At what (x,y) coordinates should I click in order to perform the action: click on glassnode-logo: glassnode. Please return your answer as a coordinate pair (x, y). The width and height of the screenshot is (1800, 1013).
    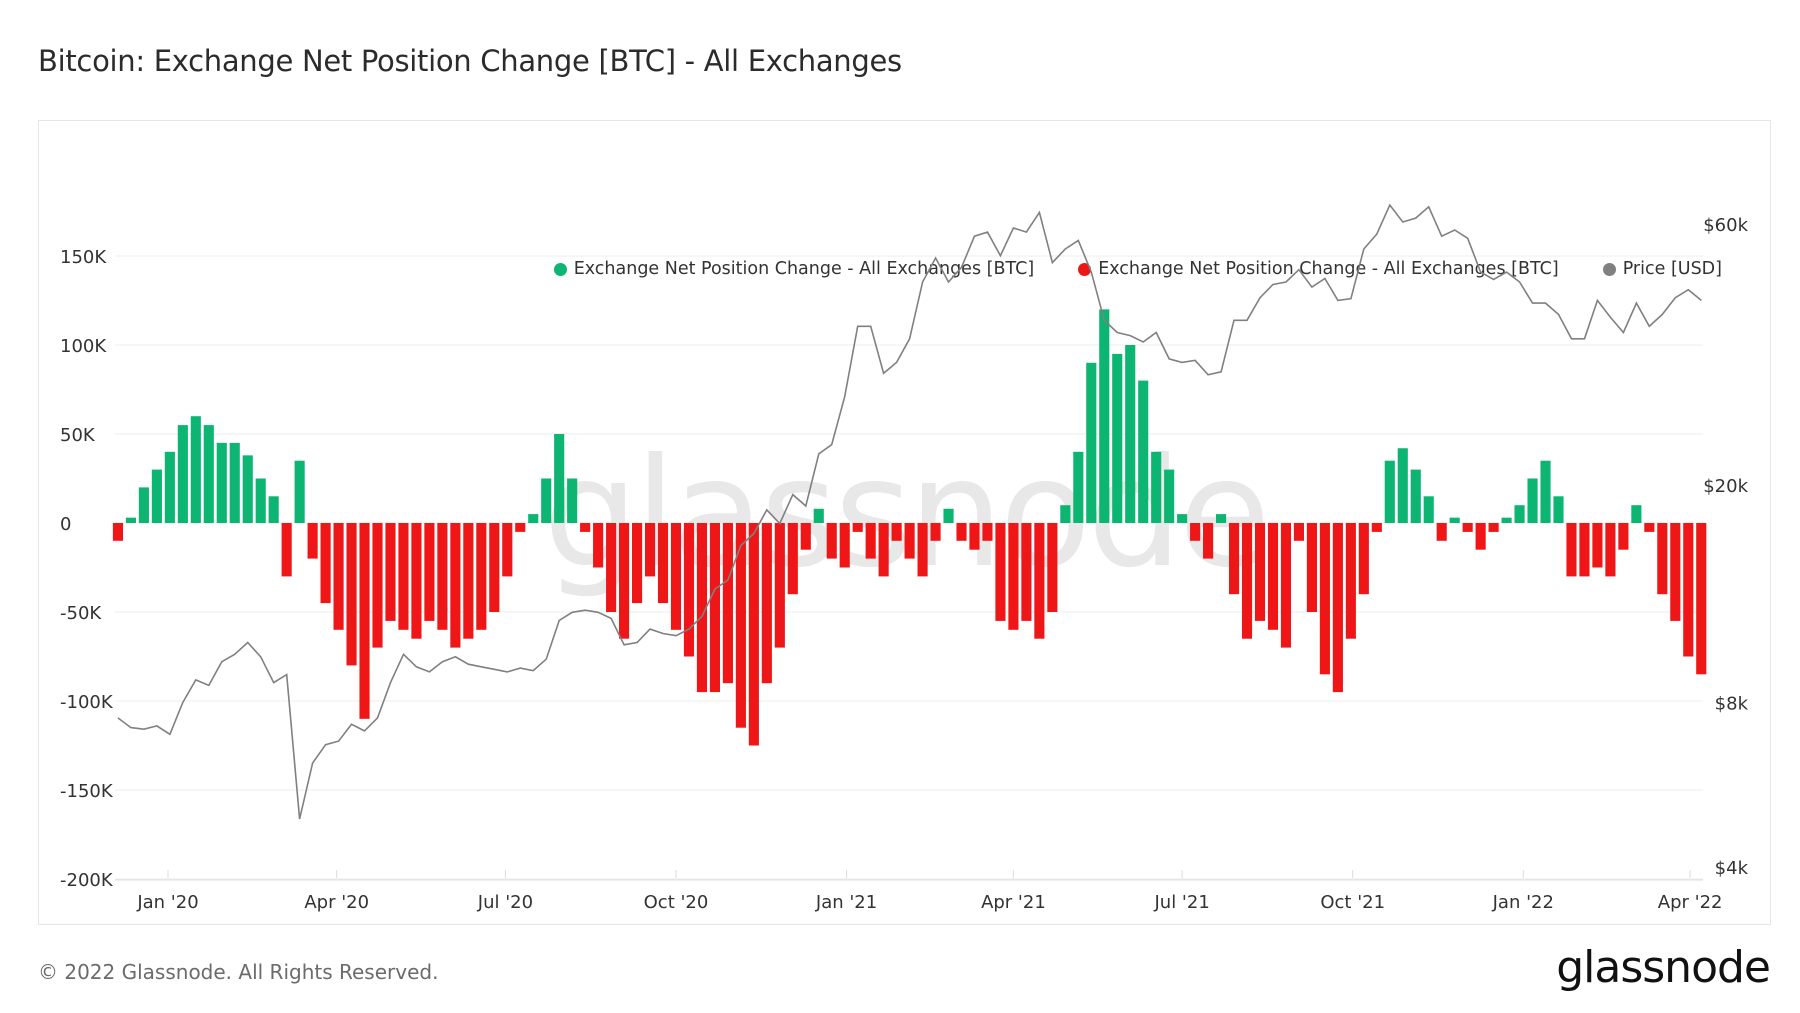
    Looking at the image, I should click on (1663, 967).